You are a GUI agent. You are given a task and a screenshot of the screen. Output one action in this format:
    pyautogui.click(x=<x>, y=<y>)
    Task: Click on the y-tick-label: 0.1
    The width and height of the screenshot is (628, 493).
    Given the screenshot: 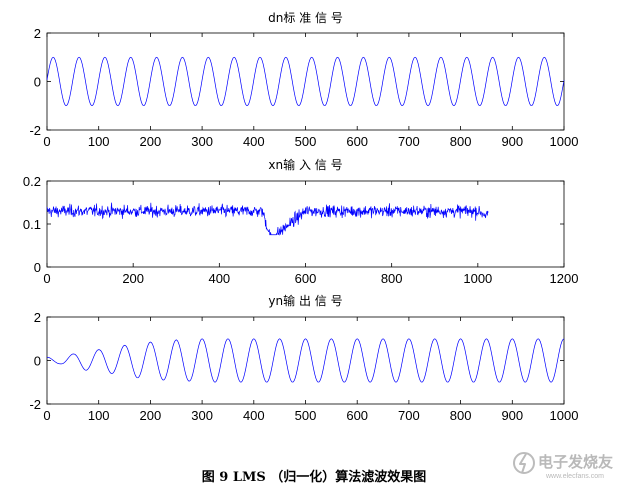 What is the action you would take?
    pyautogui.click(x=32, y=224)
    